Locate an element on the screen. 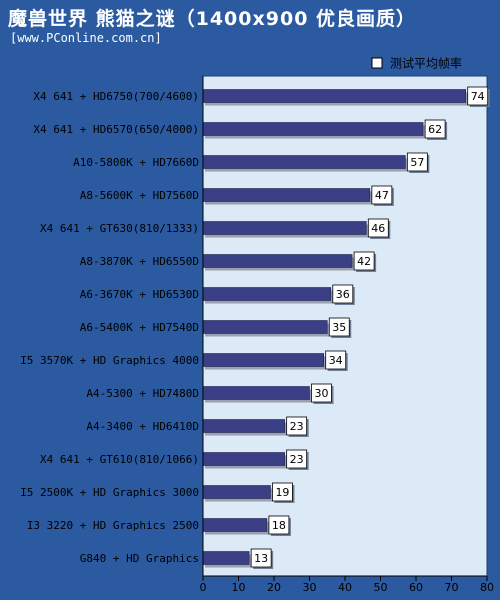  category-label: G840 + HD Graphics is located at coordinates (139, 558).